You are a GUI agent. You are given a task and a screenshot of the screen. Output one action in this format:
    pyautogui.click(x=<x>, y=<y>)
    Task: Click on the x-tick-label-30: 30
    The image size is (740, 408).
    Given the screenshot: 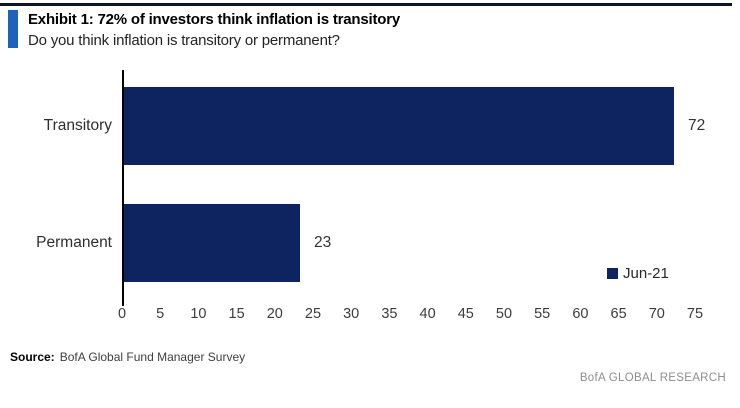 What is the action you would take?
    pyautogui.click(x=351, y=314)
    